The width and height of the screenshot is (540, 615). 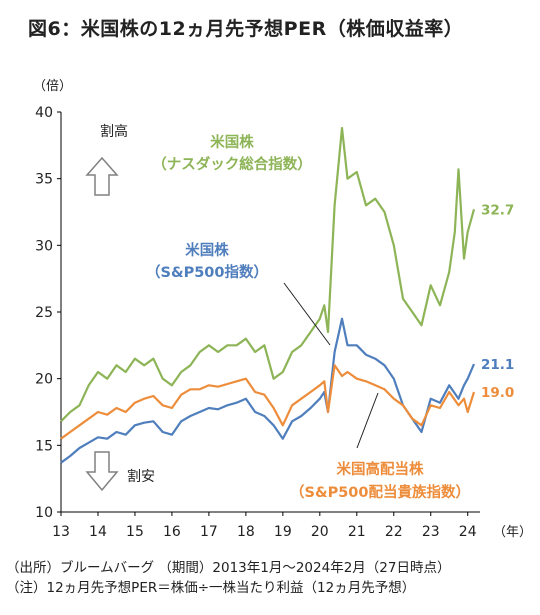 What do you see at coordinates (44, 380) in the screenshot?
I see `y-tick-label: 20` at bounding box center [44, 380].